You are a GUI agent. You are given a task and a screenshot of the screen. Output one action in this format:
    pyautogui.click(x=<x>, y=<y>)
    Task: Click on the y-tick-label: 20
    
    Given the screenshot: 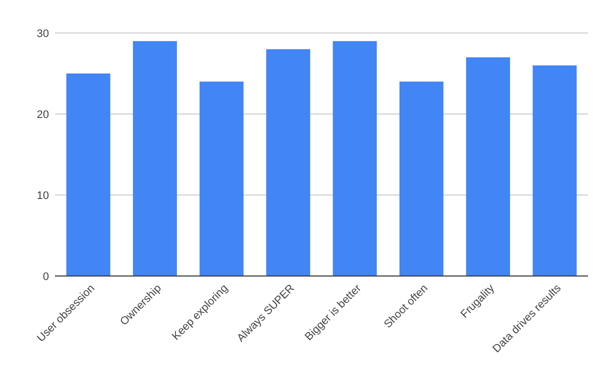 What is the action you would take?
    pyautogui.click(x=42, y=114)
    